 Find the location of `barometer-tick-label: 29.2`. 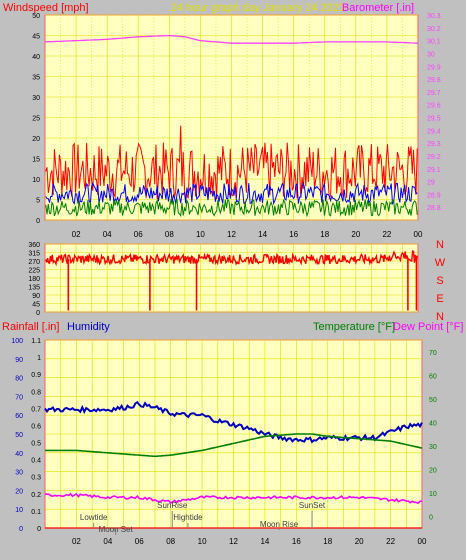

barometer-tick-label: 29.2 is located at coordinates (434, 157).